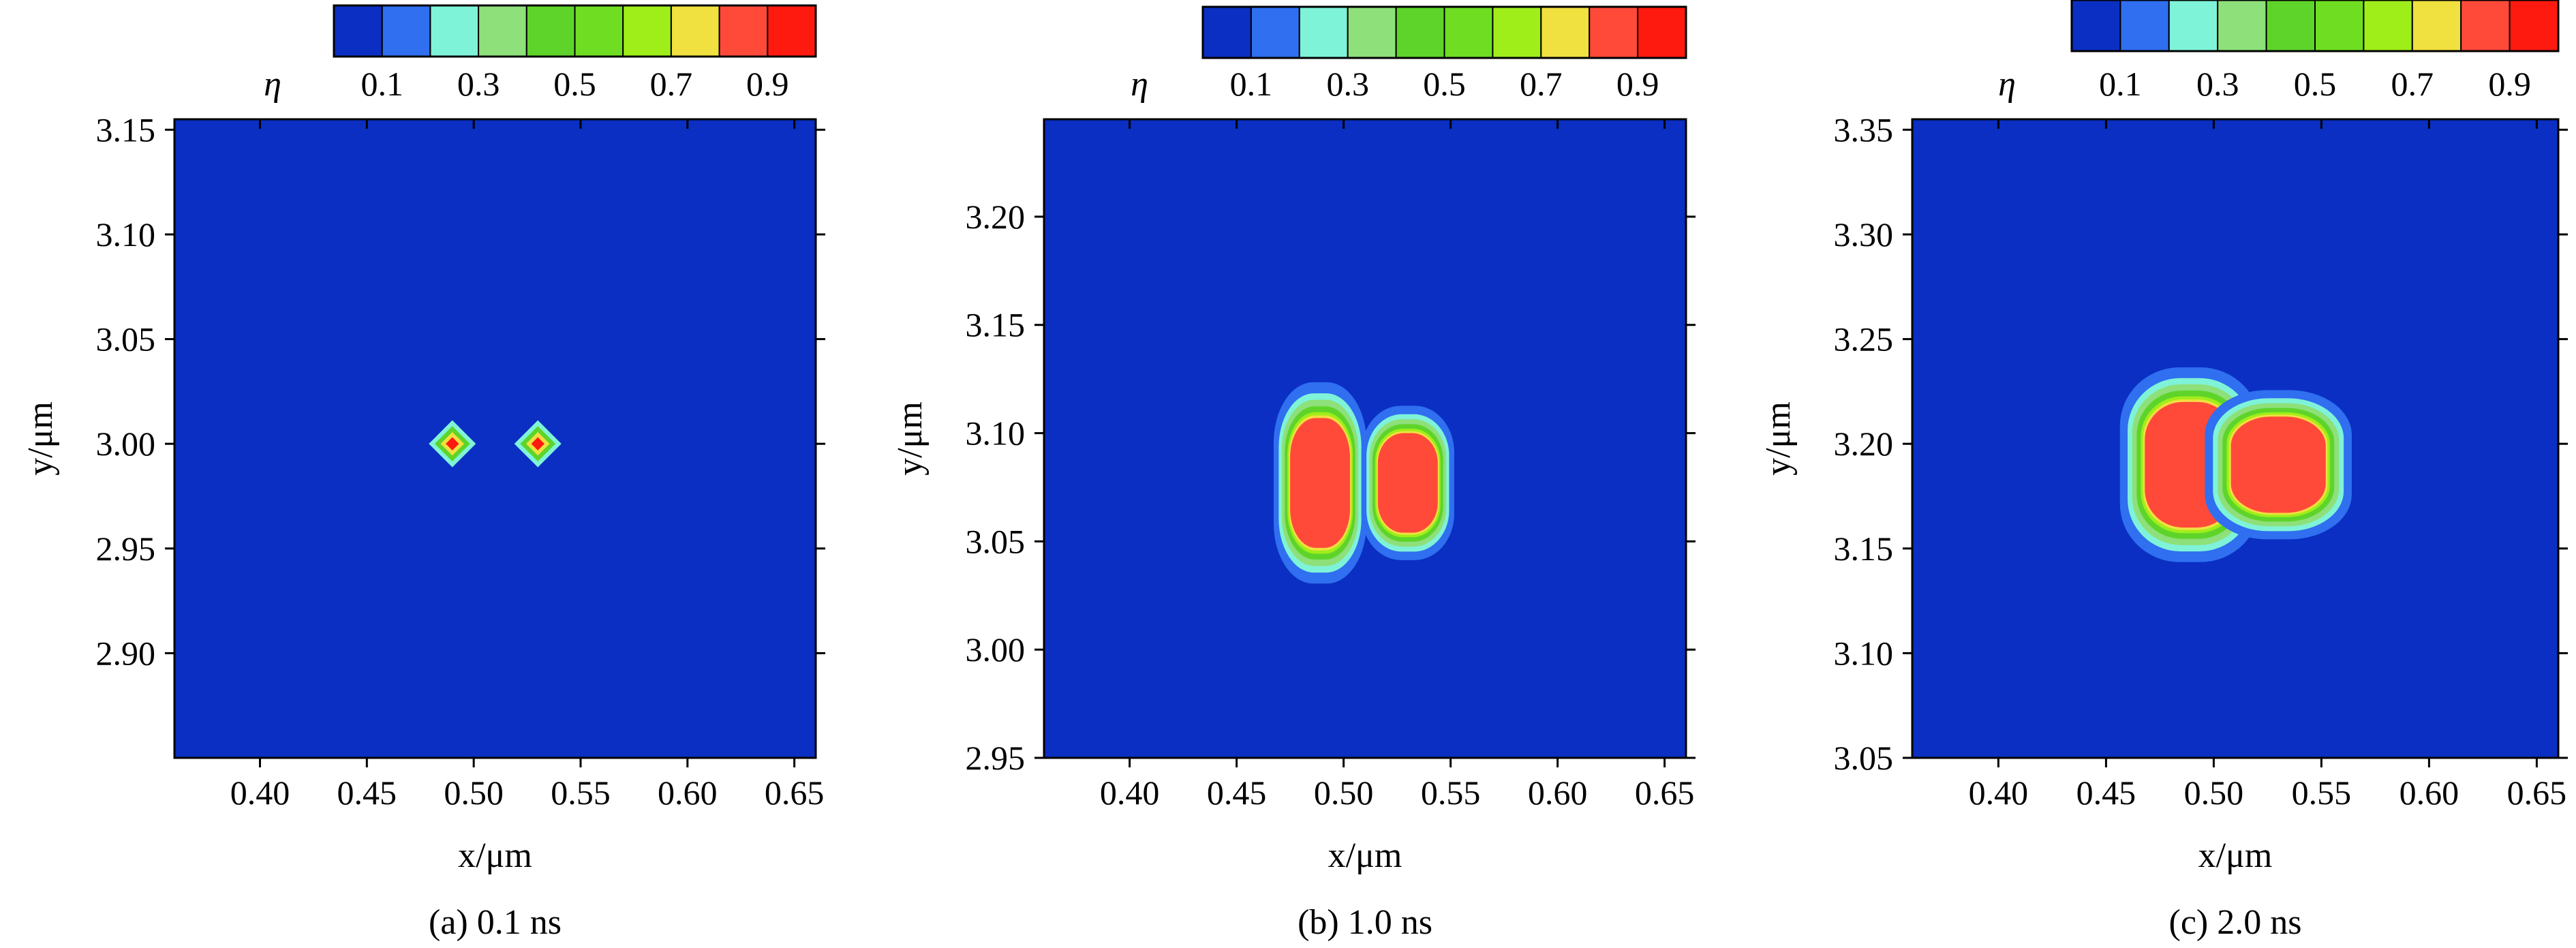  Describe the element at coordinates (2235, 922) in the screenshot. I see `panel-caption: (c) 2.0 ns` at that location.